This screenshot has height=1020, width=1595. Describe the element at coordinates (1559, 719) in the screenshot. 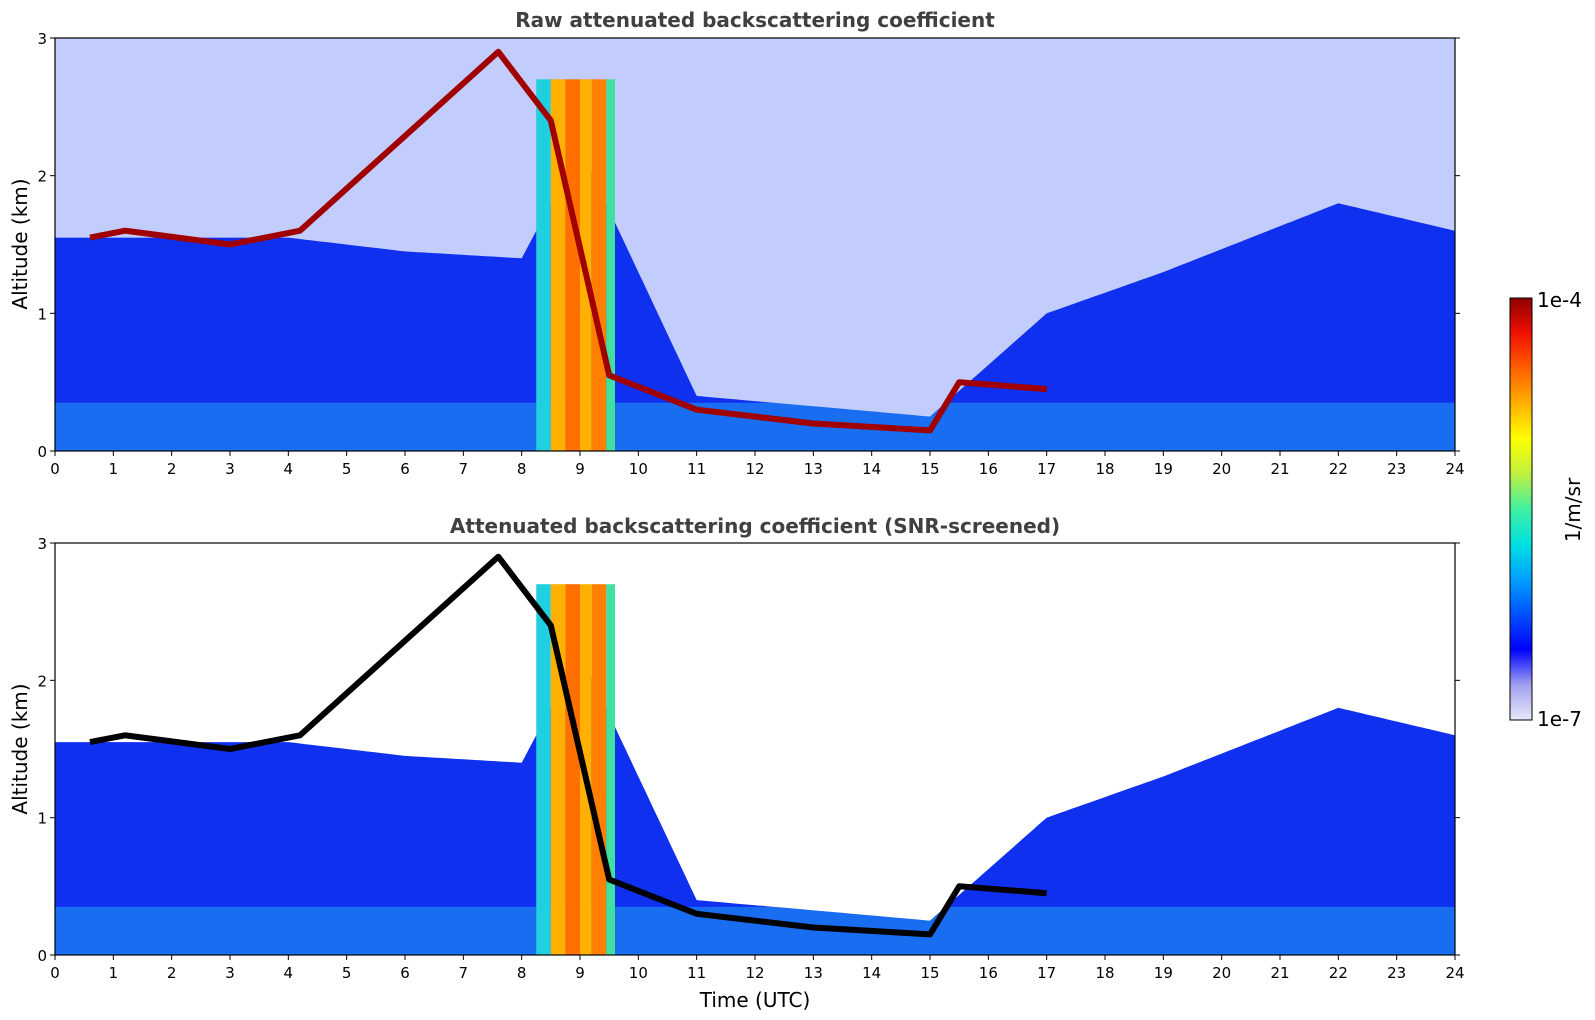

I see `colorbar-min-label: 1e-7` at that location.